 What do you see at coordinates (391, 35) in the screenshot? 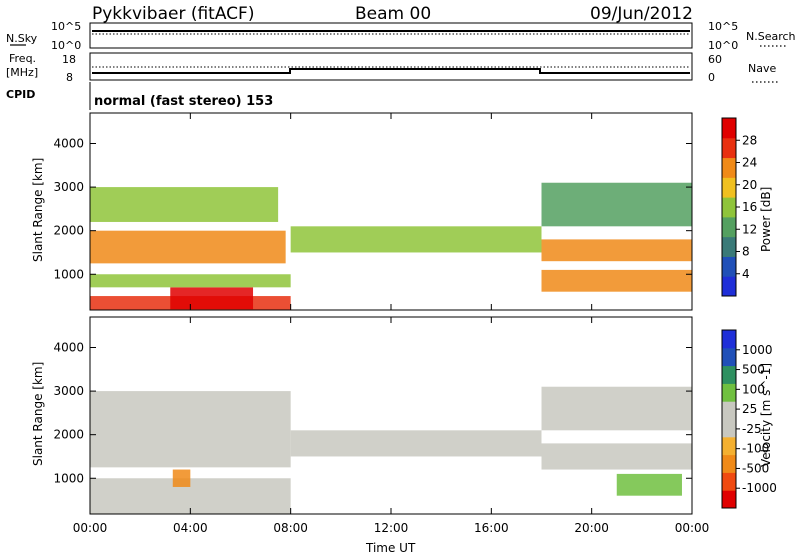
I see `nsky-panel` at bounding box center [391, 35].